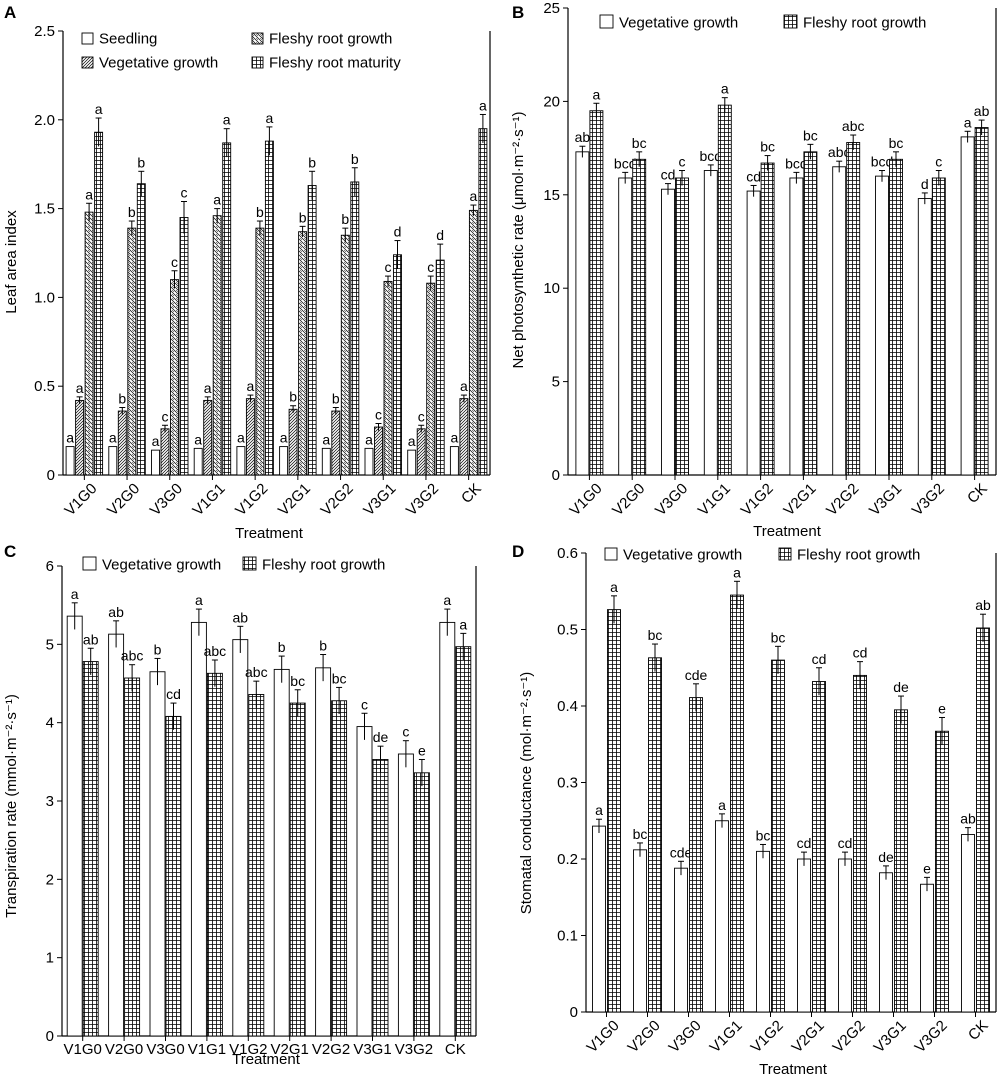 The height and width of the screenshot is (1076, 1000). What do you see at coordinates (567, 706) in the screenshot?
I see `y-tick-label: 0.4` at bounding box center [567, 706].